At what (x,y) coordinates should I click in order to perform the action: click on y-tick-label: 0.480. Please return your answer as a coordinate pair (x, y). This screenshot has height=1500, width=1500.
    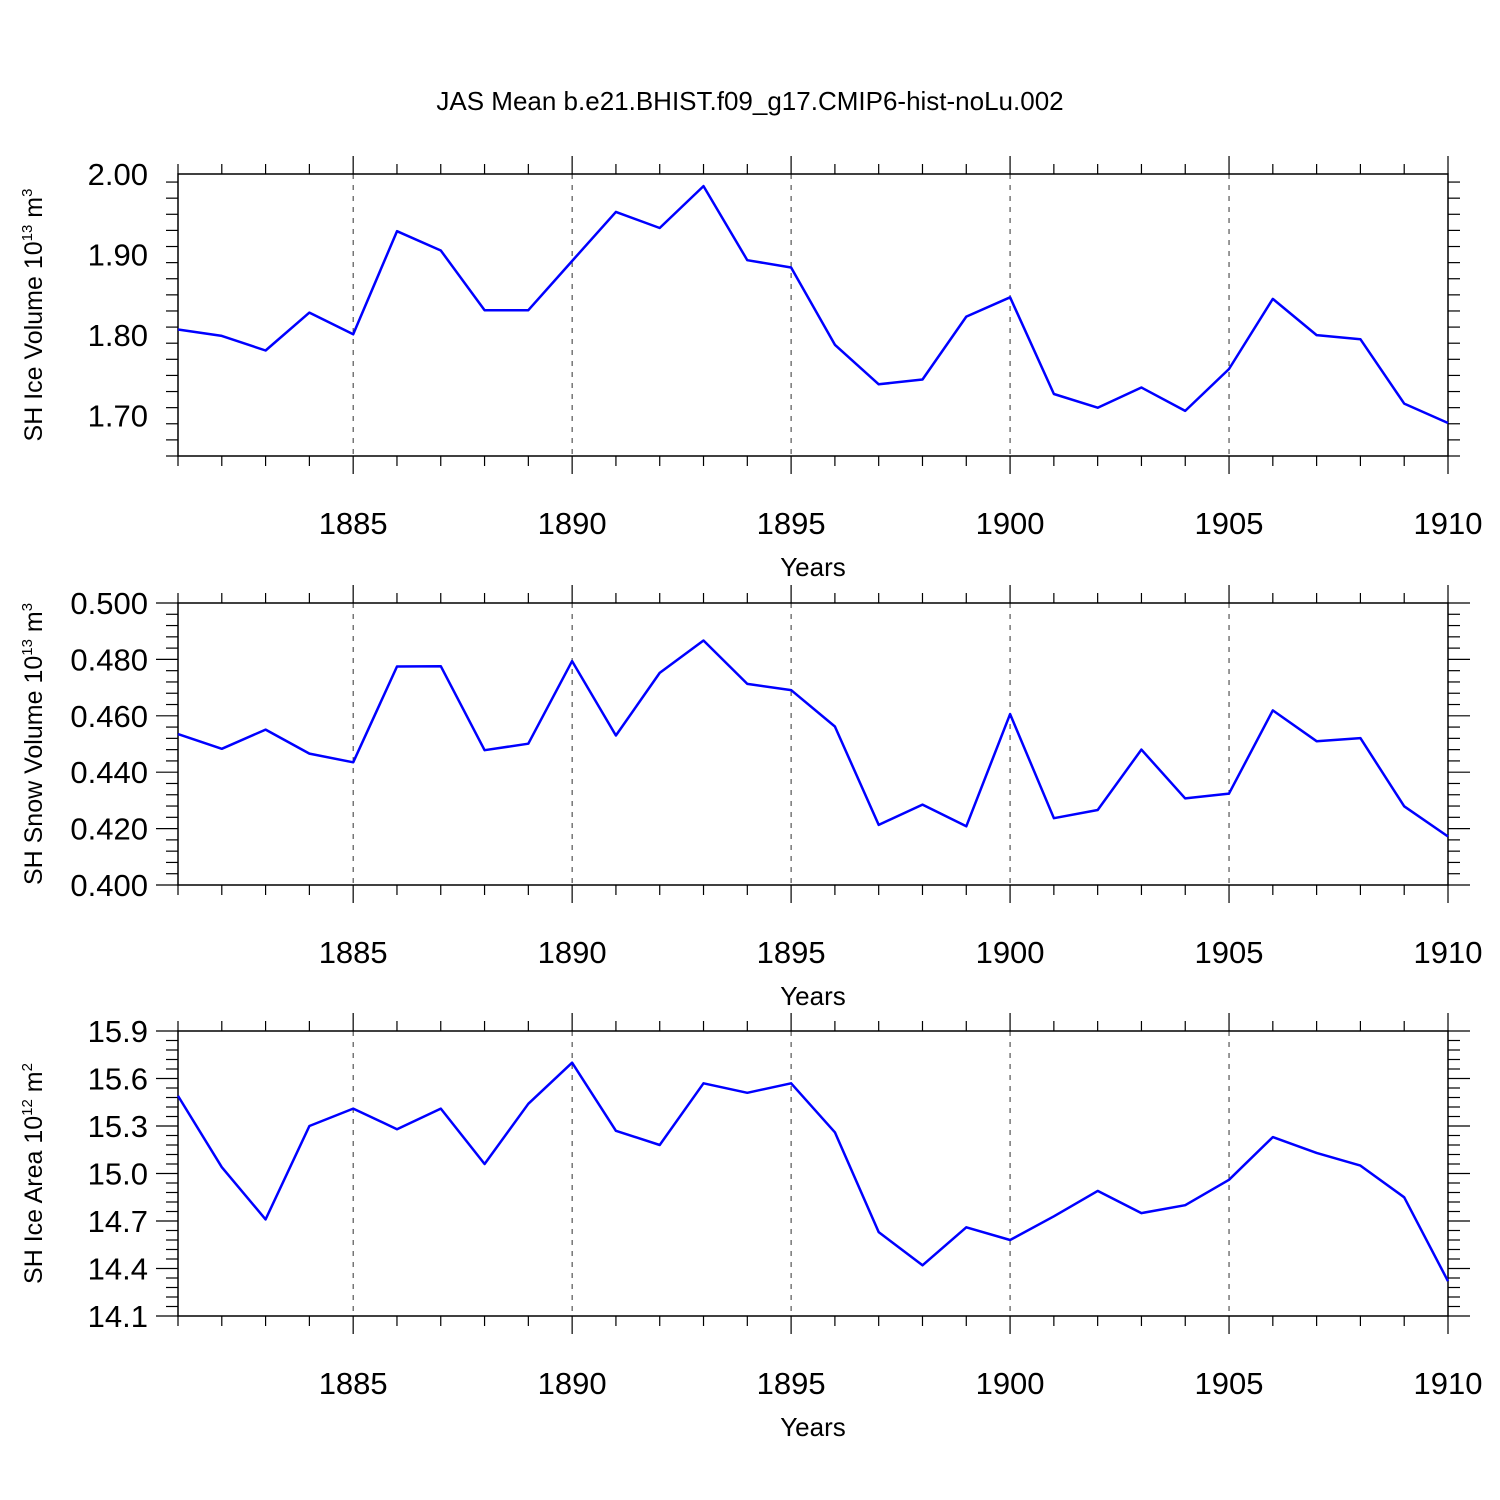
    Looking at the image, I should click on (109, 659).